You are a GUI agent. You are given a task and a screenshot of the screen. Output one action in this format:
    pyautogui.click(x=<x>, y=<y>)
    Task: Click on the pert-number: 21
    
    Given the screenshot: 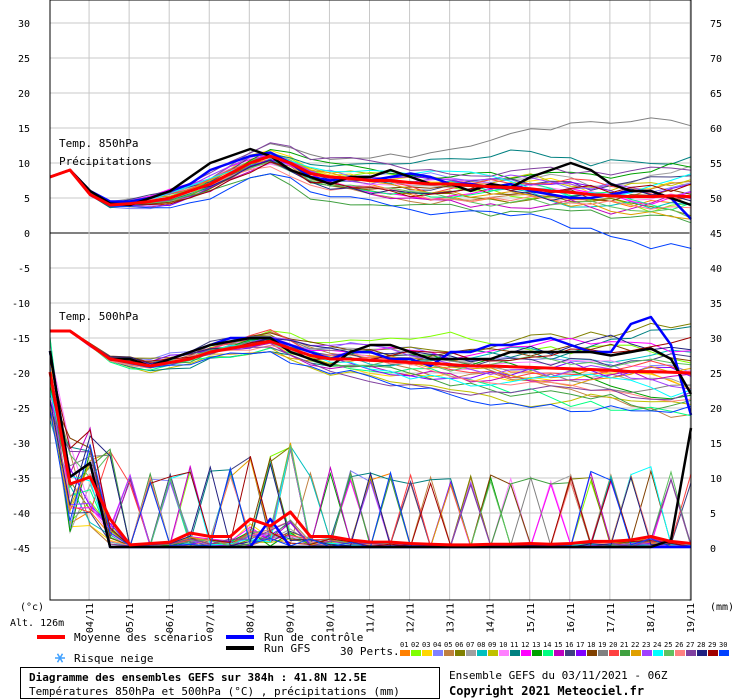 What is the action you would take?
    pyautogui.click(x=624, y=645)
    